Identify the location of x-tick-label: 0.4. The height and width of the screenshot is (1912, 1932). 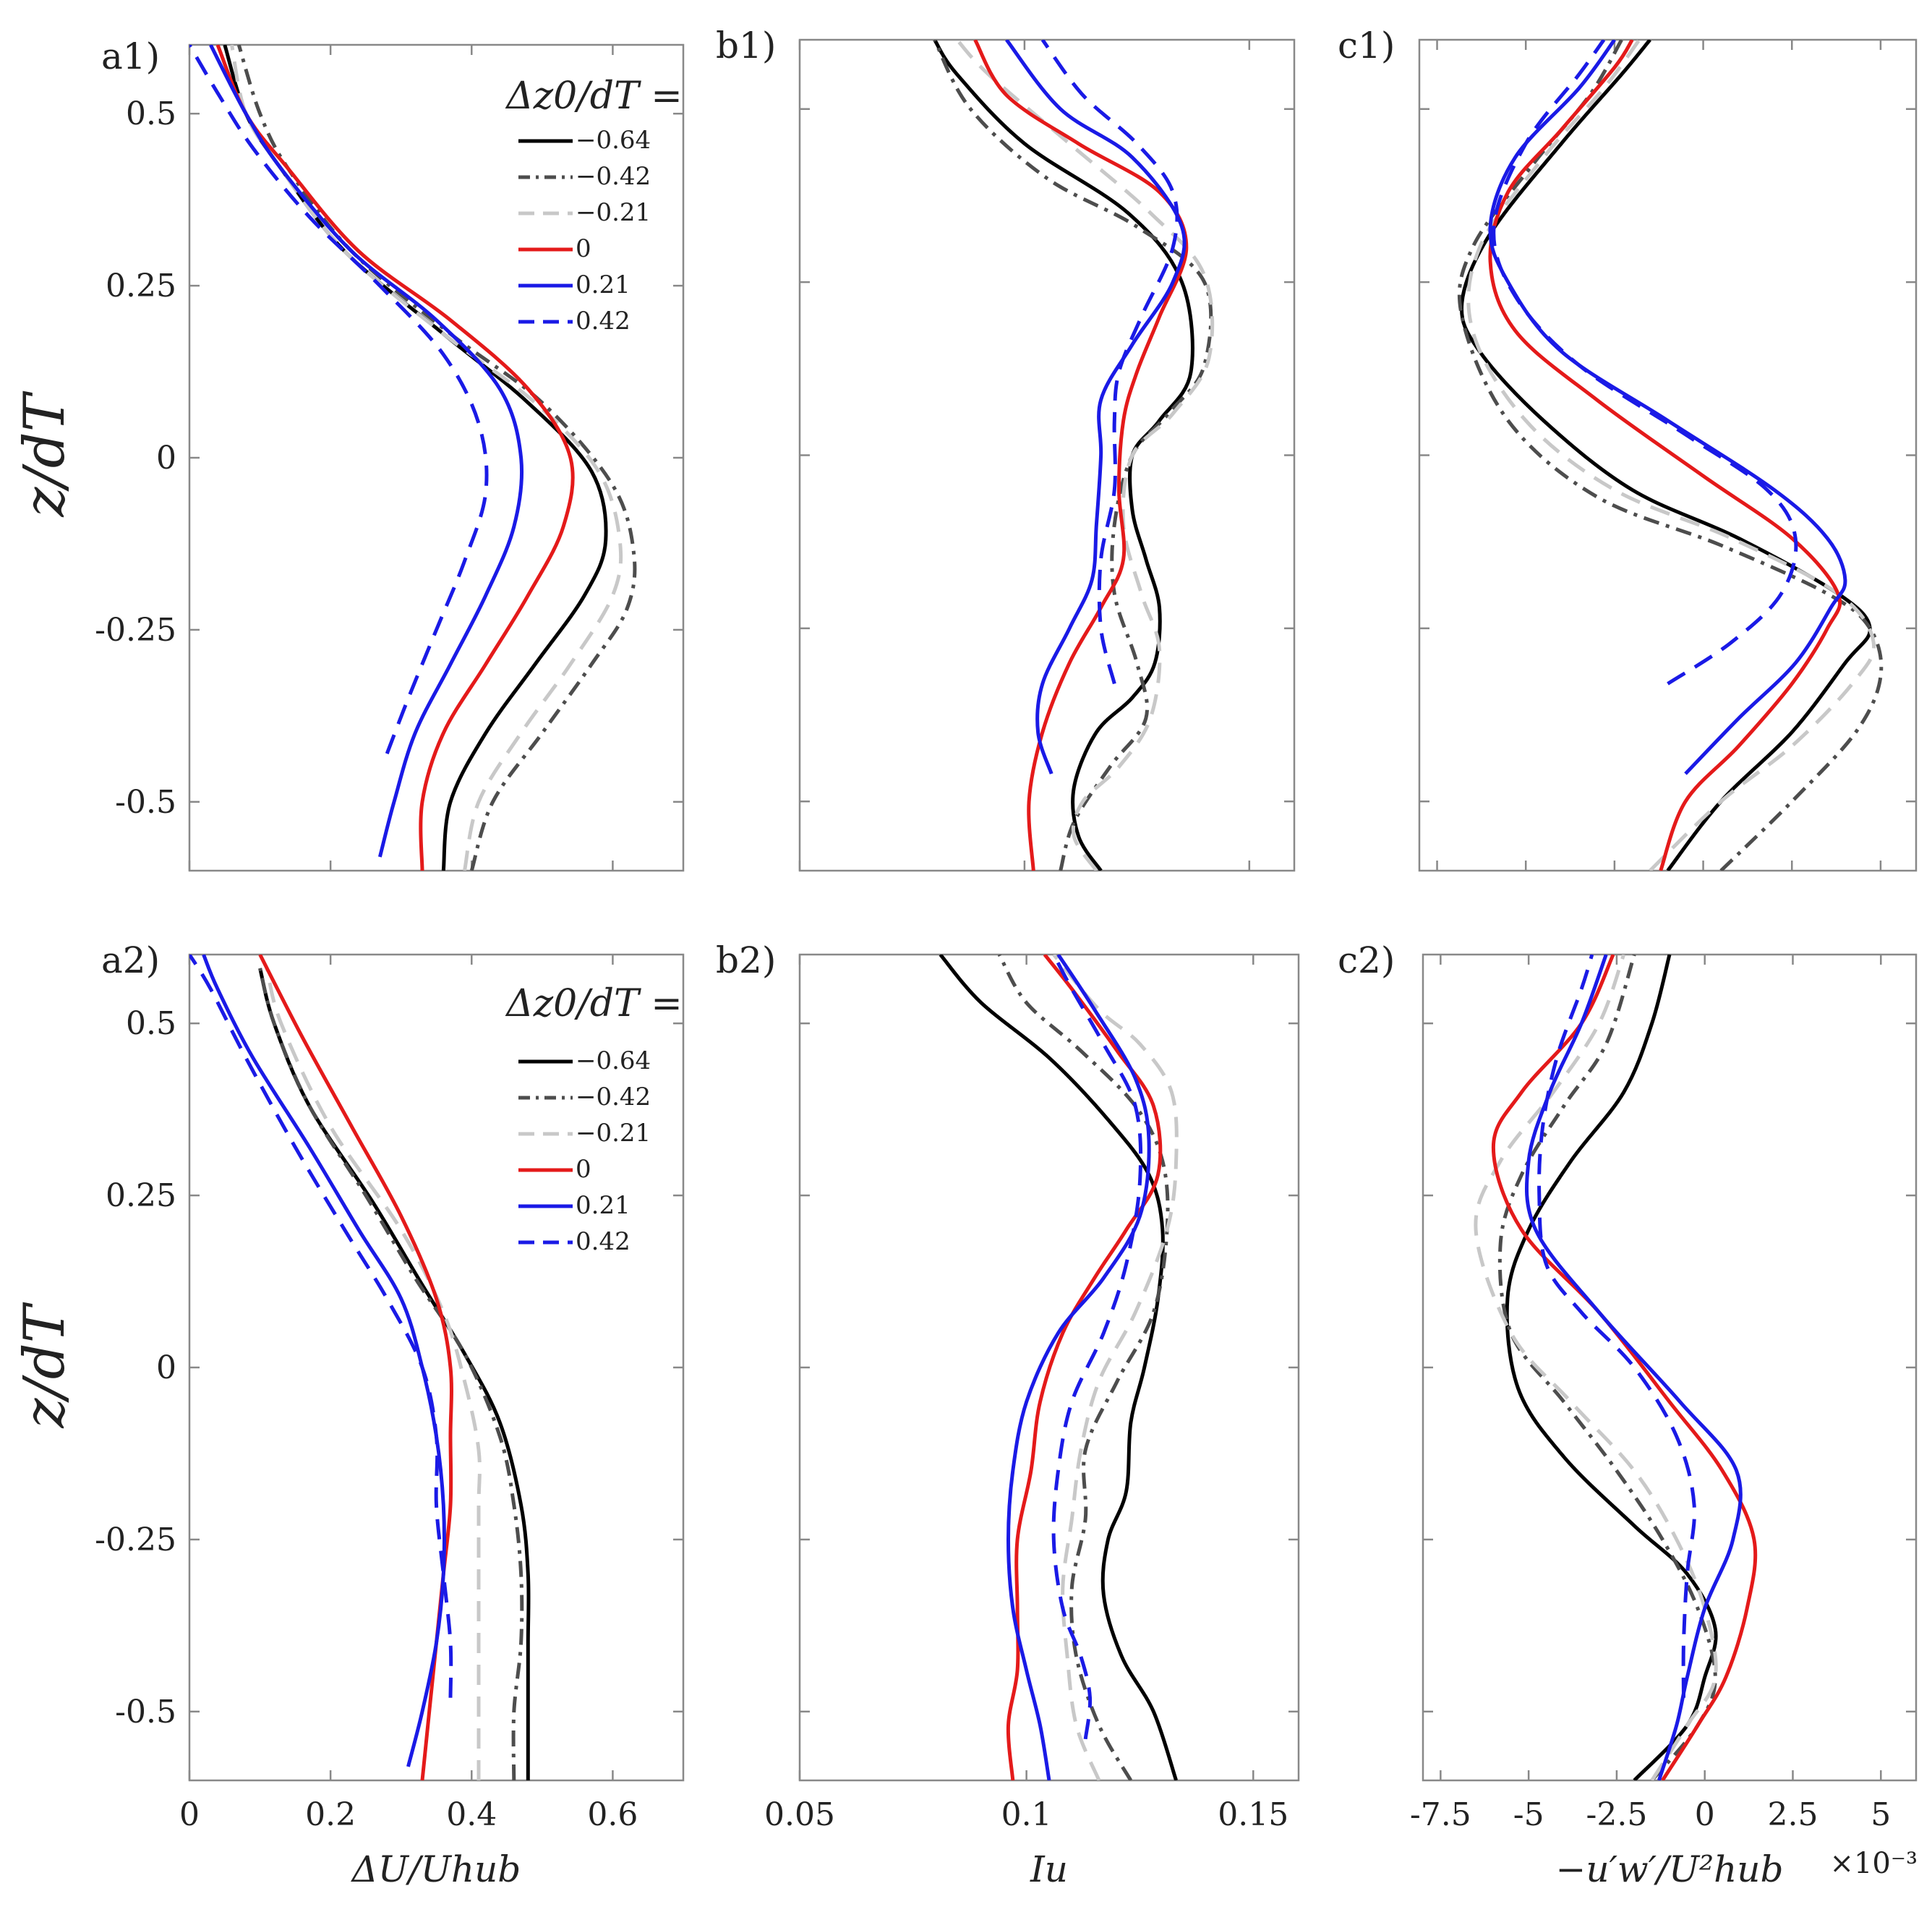
(471, 1814).